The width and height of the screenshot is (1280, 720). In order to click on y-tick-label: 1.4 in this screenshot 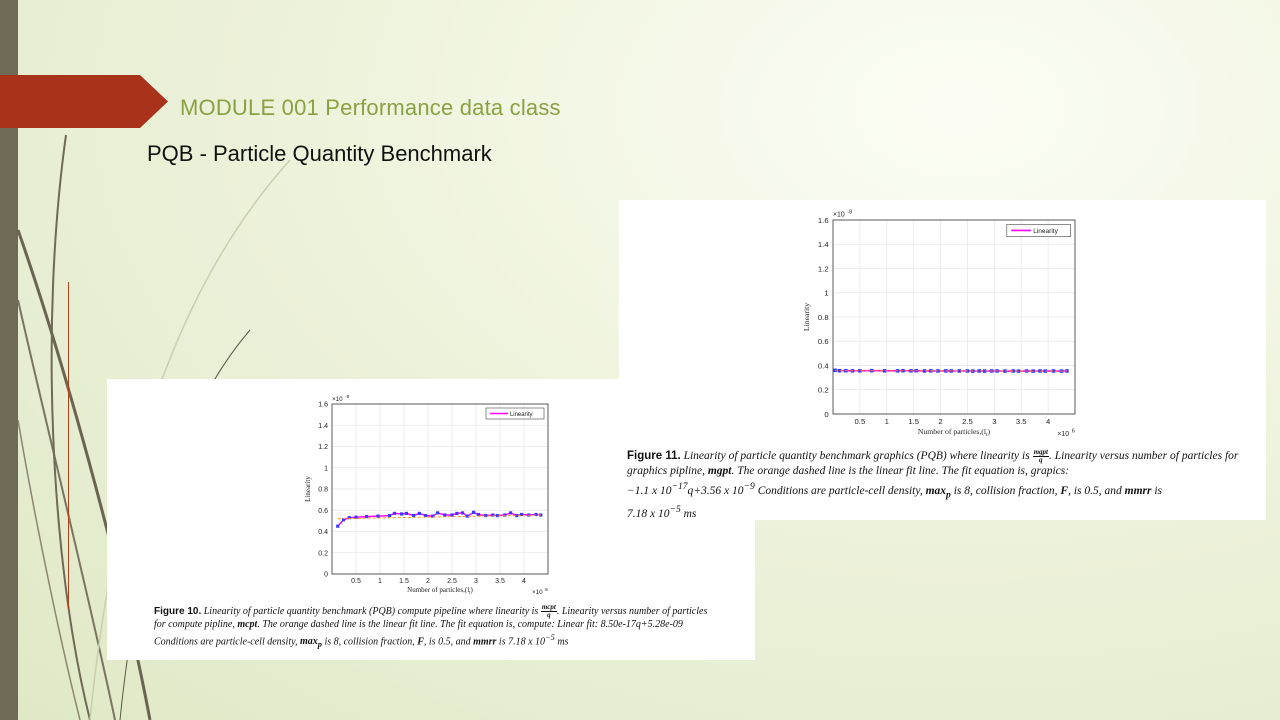, I will do `click(823, 244)`.